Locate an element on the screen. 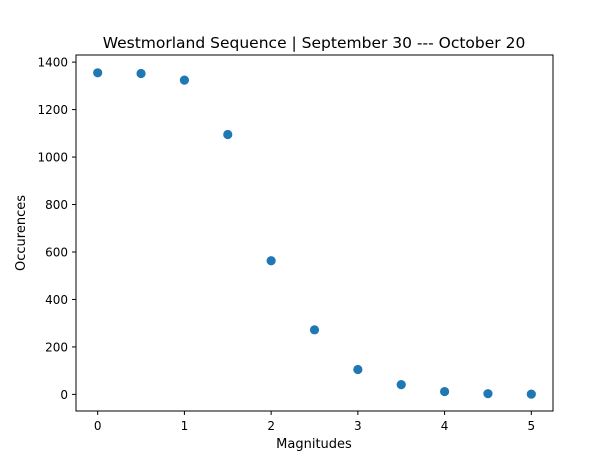 The width and height of the screenshot is (614, 465). x-tick-label-5: 5 is located at coordinates (531, 426).